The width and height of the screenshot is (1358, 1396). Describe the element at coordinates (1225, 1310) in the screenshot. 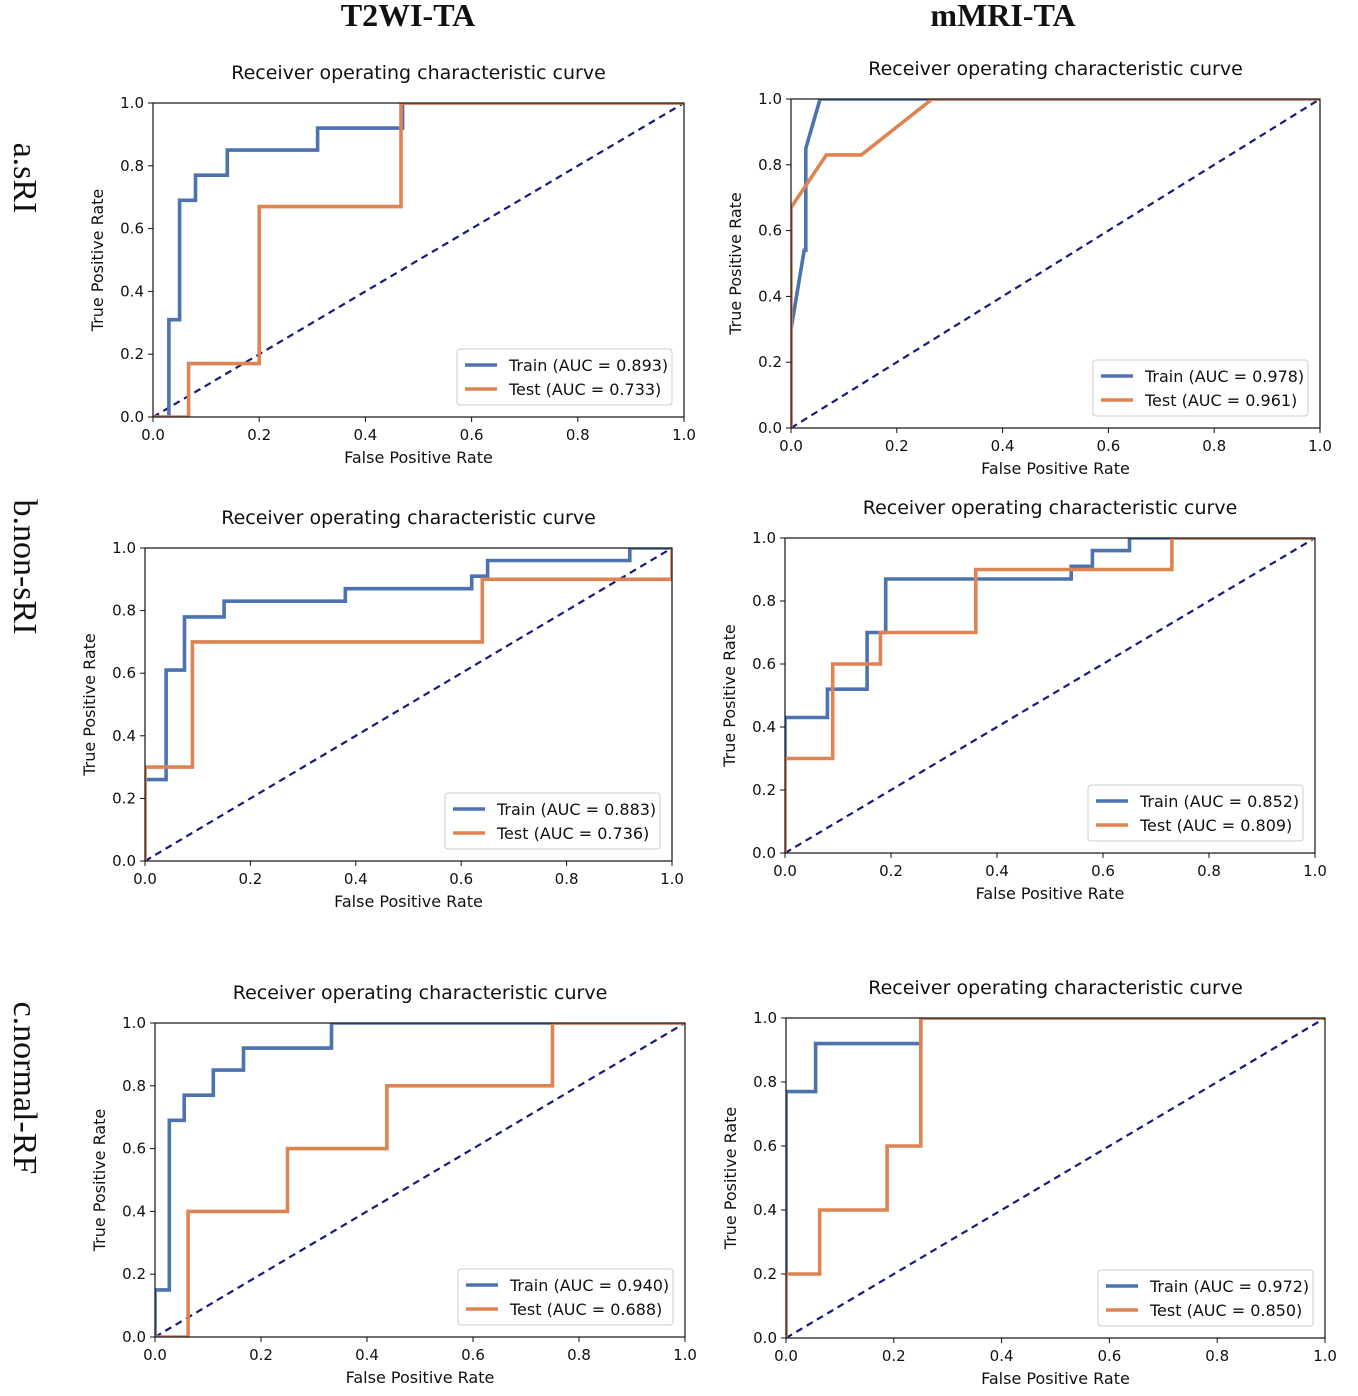

I see `legend-test-label: Test (AUC = 0.850)` at that location.